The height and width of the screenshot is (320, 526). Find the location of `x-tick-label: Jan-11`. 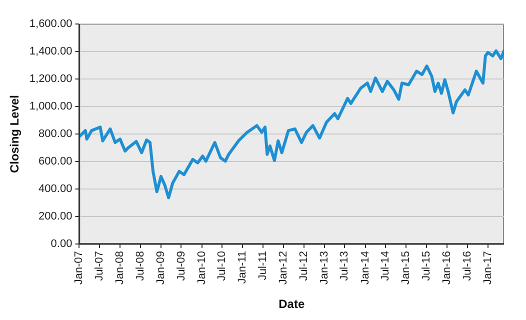

x-tick-label: Jan-11 is located at coordinates (242, 267).